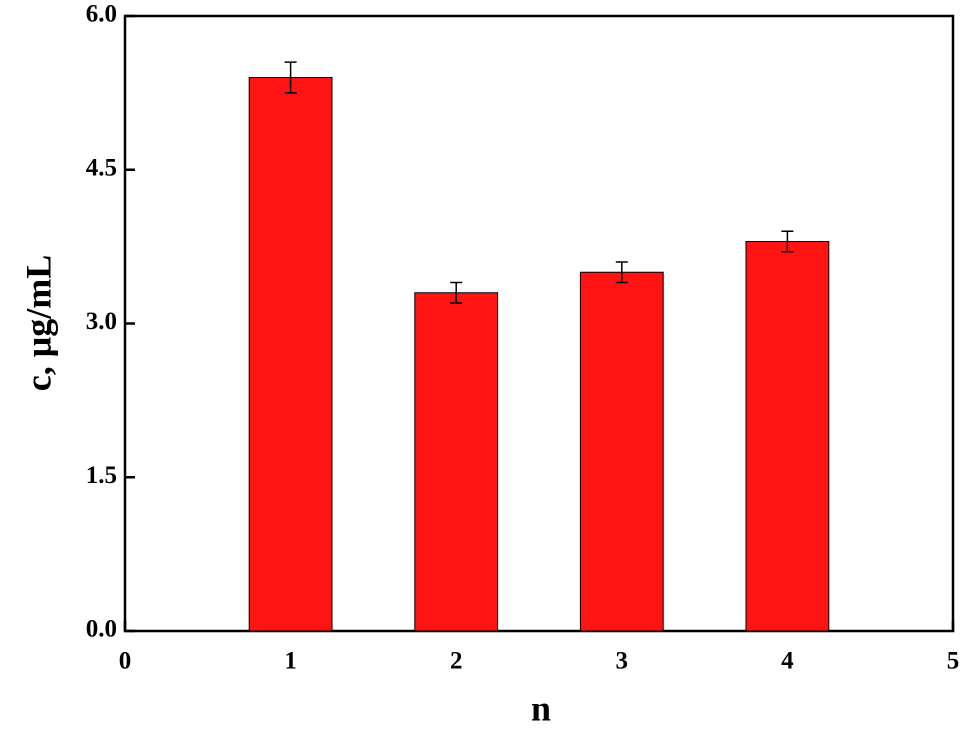 Image resolution: width=966 pixels, height=729 pixels. I want to click on x-tick-label: 0, so click(125, 661).